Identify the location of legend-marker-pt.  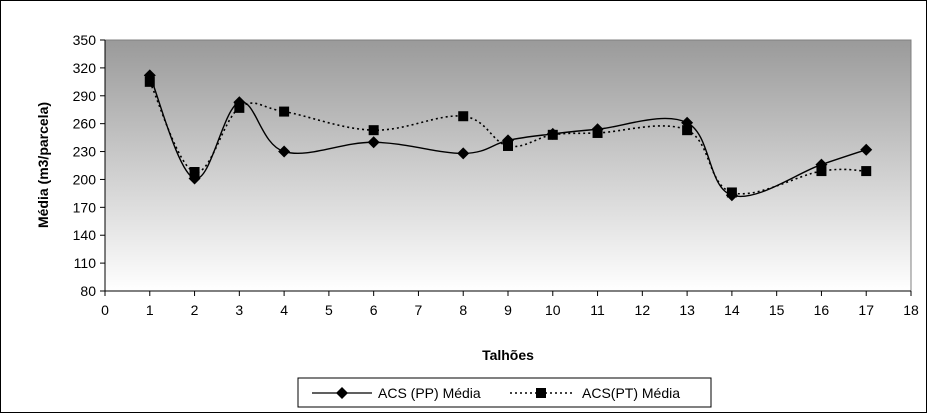
(541, 393).